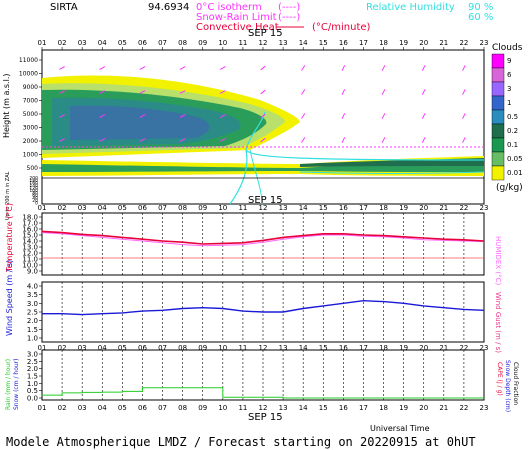  Describe the element at coordinates (122, 348) in the screenshot. I see `hour-tick-label: 05` at that location.